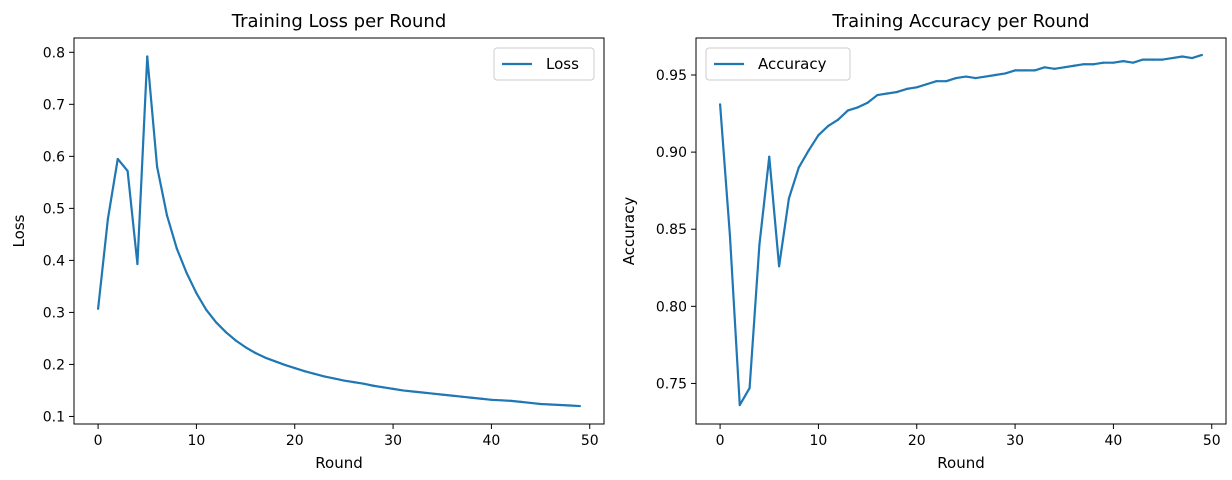  I want to click on accuracy-x-tick-label: 0, so click(720, 441).